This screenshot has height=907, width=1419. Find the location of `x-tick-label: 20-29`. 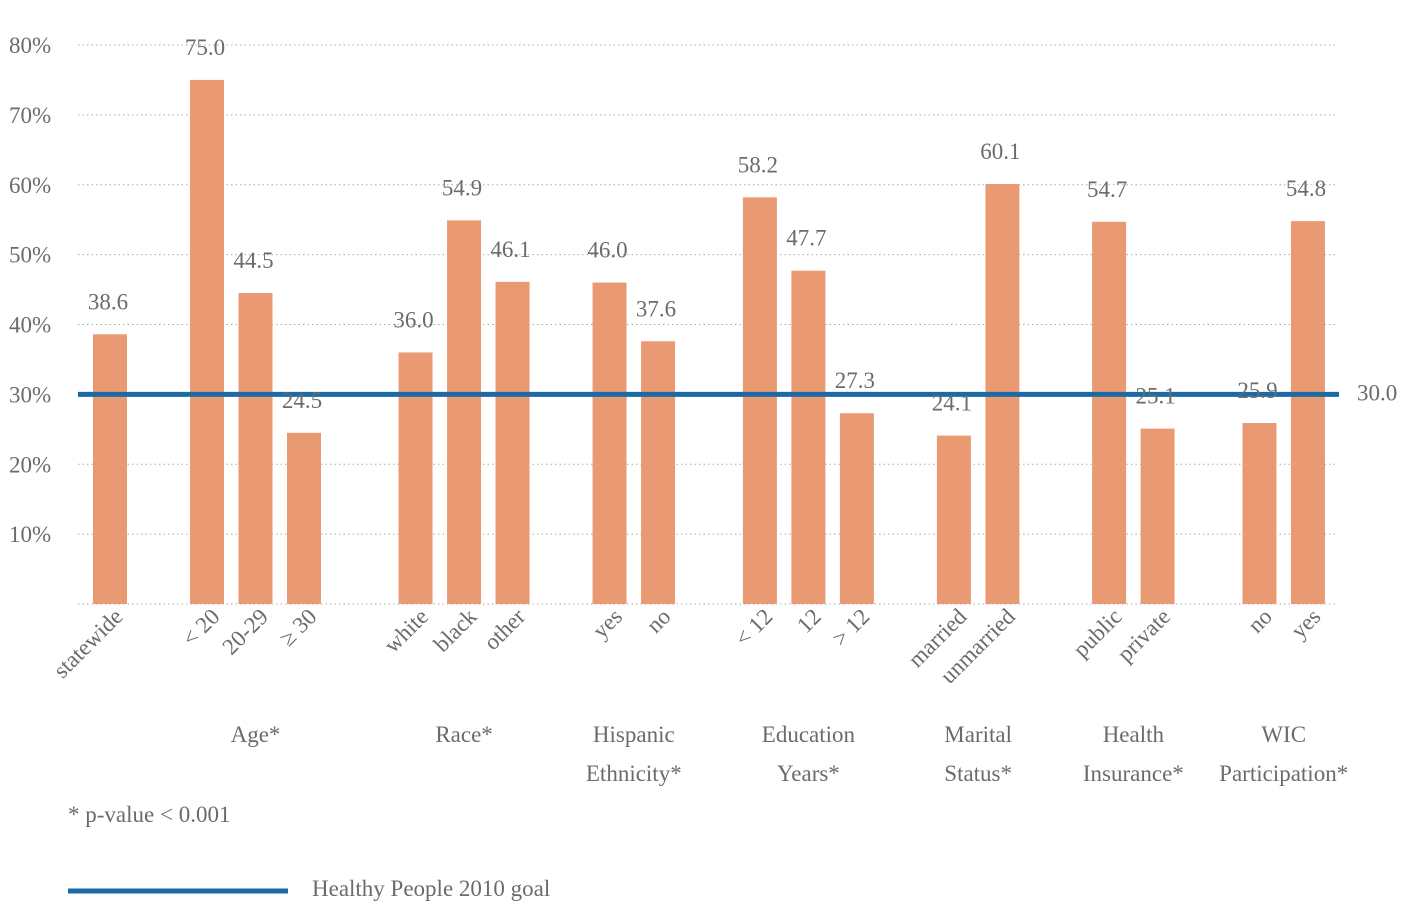

x-tick-label: 20-29 is located at coordinates (245, 632).